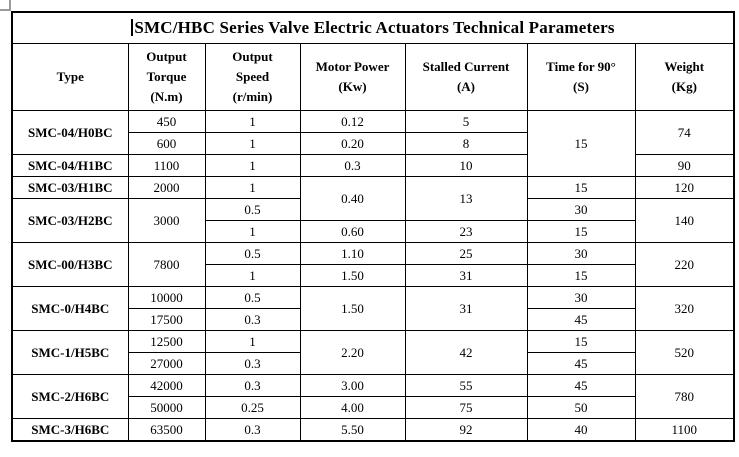  What do you see at coordinates (466, 407) in the screenshot?
I see `cell-current: 75` at bounding box center [466, 407].